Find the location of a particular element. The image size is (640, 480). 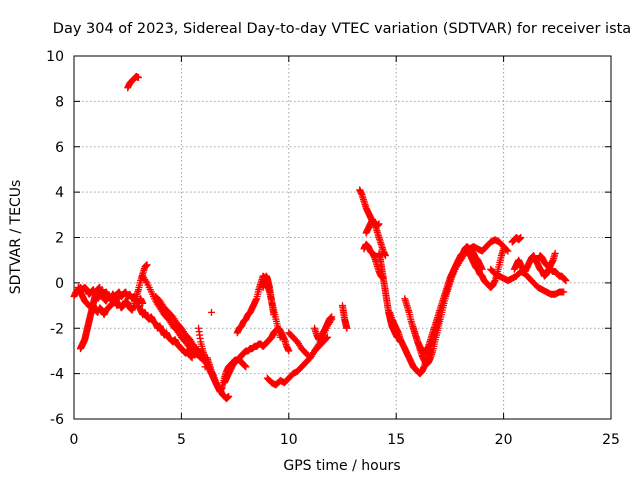

y-tick-labels: -6 -4 -2 0 2 4 6 8 10 is located at coordinates (55, 238).